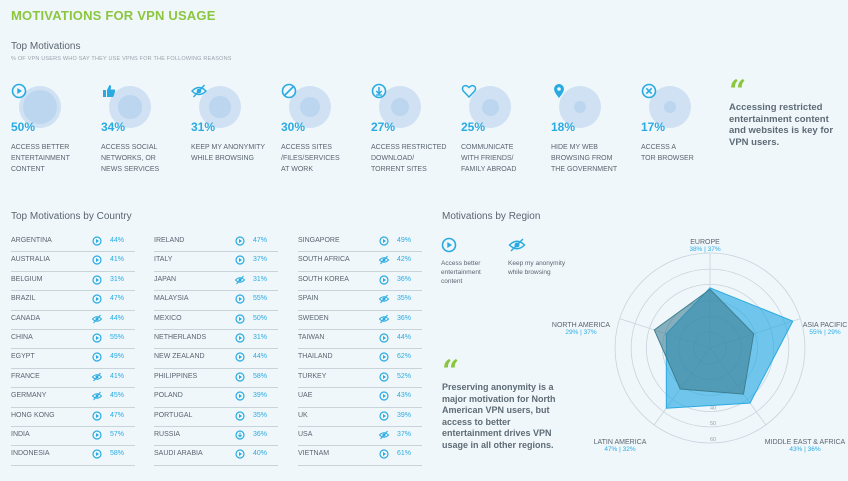 The height and width of the screenshot is (481, 848). Describe the element at coordinates (173, 415) in the screenshot. I see `country-name: PORTUGAL` at that location.